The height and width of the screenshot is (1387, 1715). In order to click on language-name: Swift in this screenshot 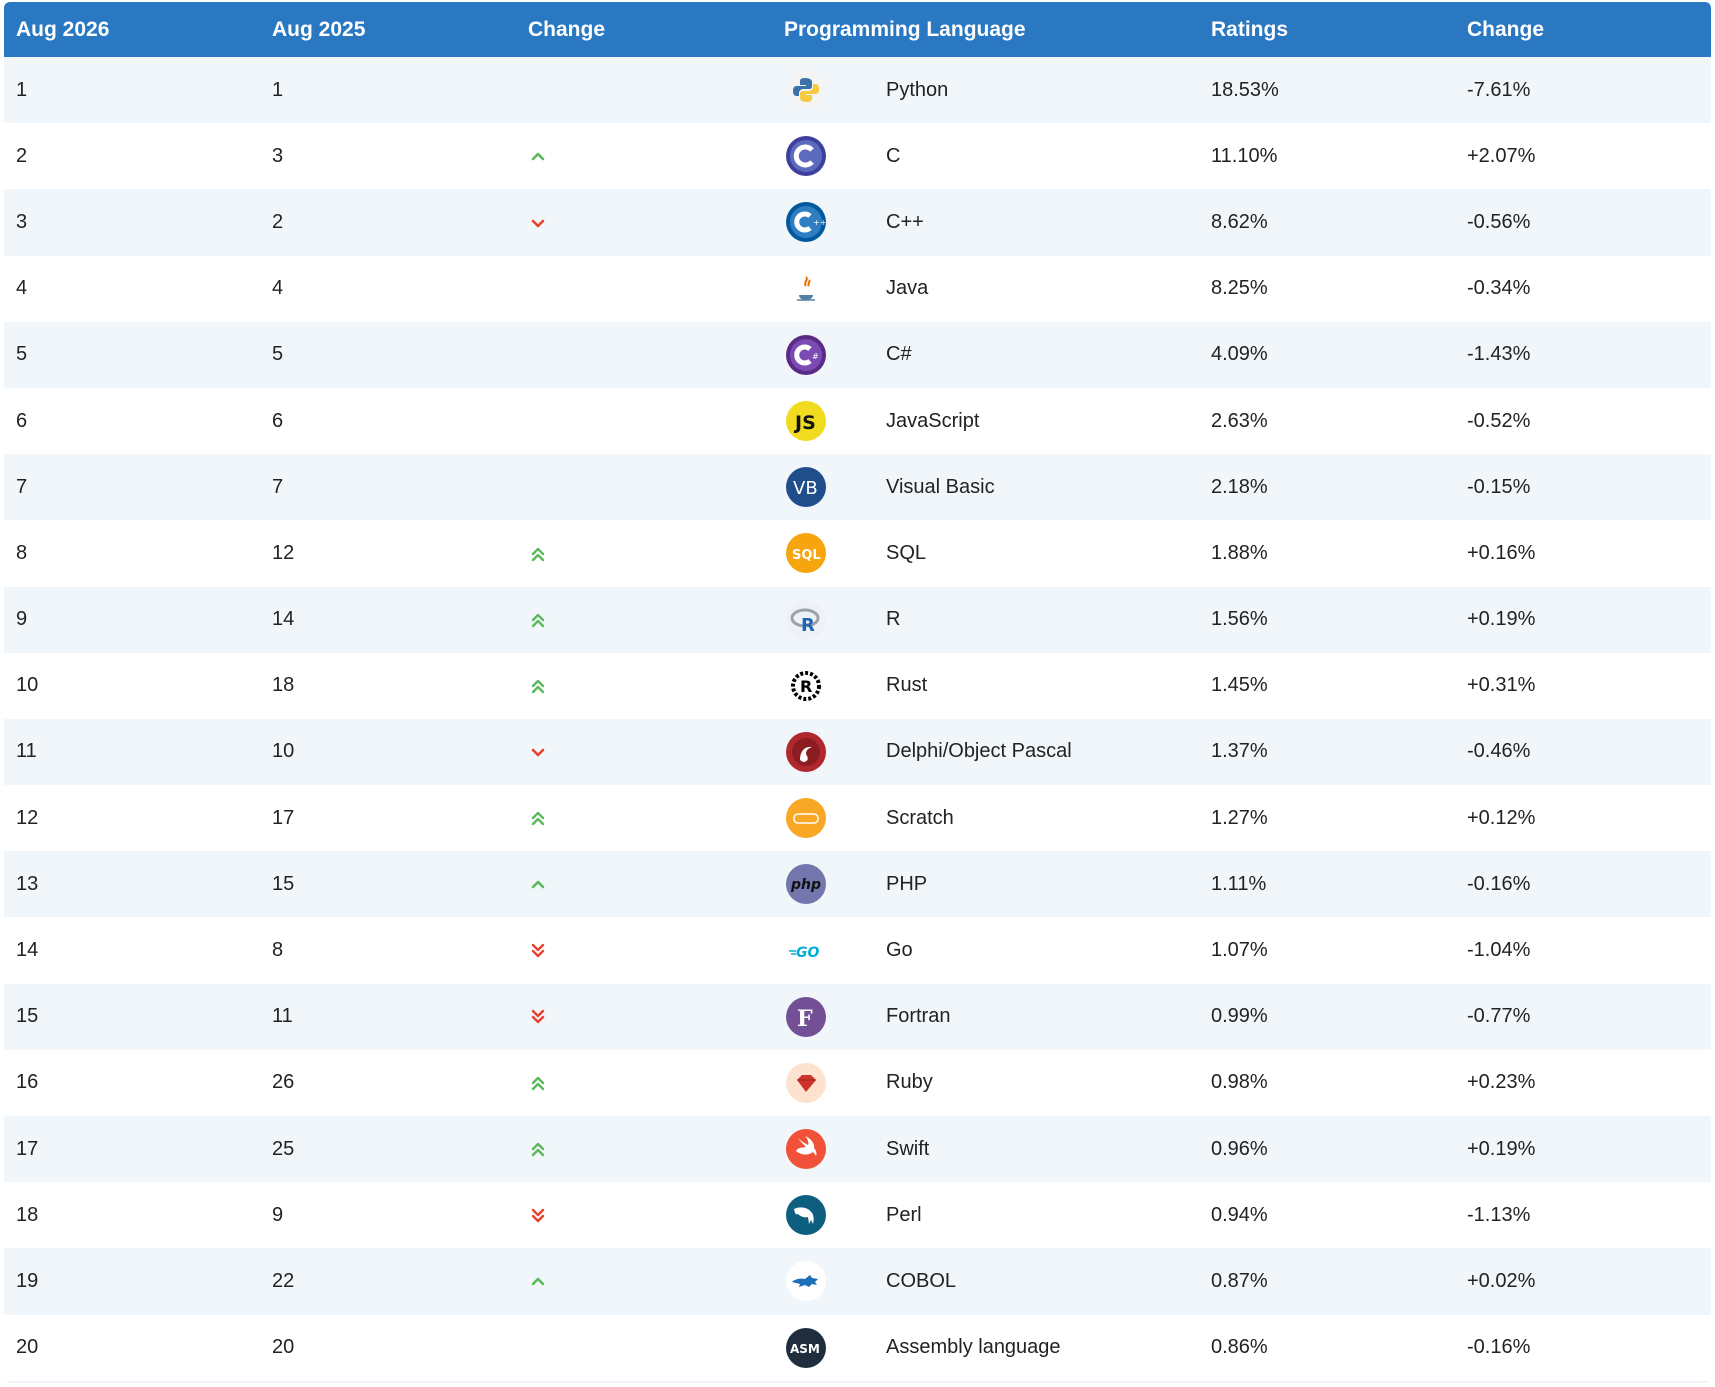, I will do `click(908, 1148)`.